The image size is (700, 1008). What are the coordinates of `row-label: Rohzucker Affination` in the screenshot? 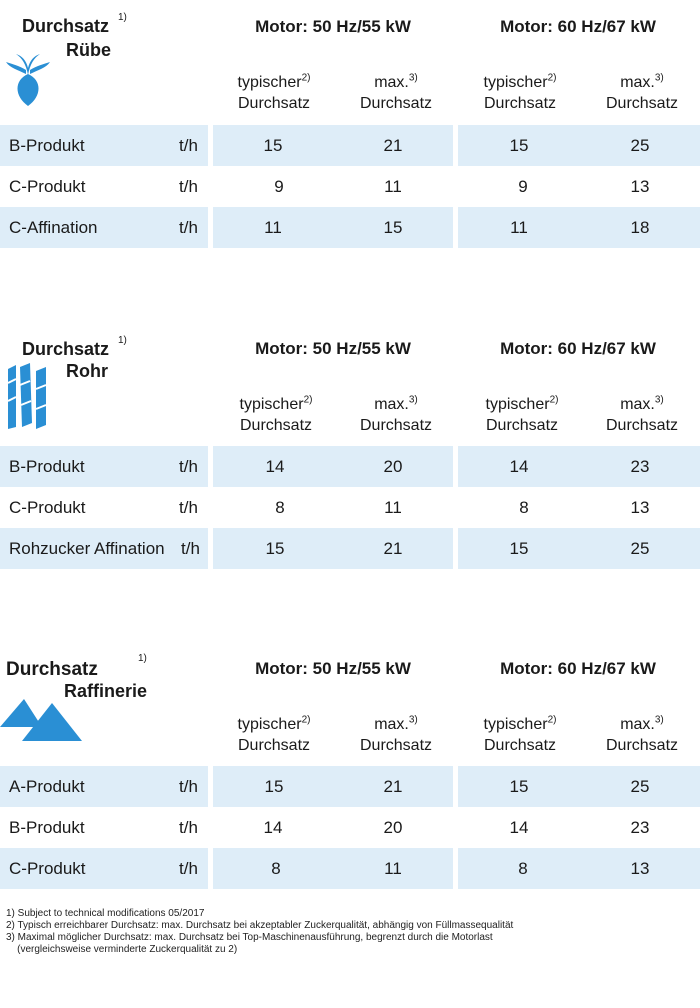 It's located at (87, 548).